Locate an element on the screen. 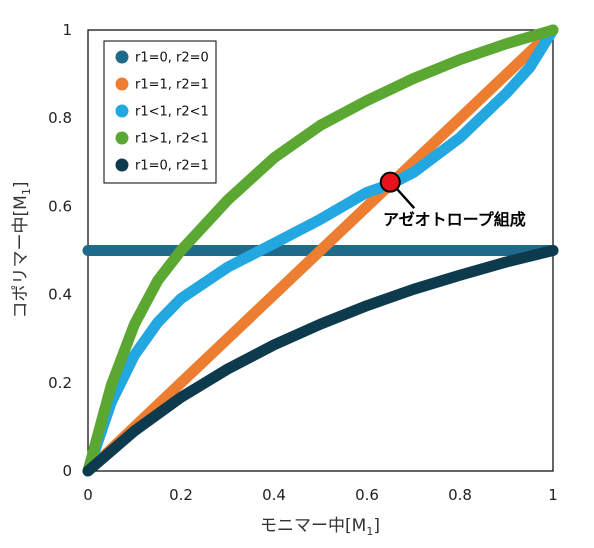 The width and height of the screenshot is (594, 548). y-tick-label: 0.4 is located at coordinates (60, 295).